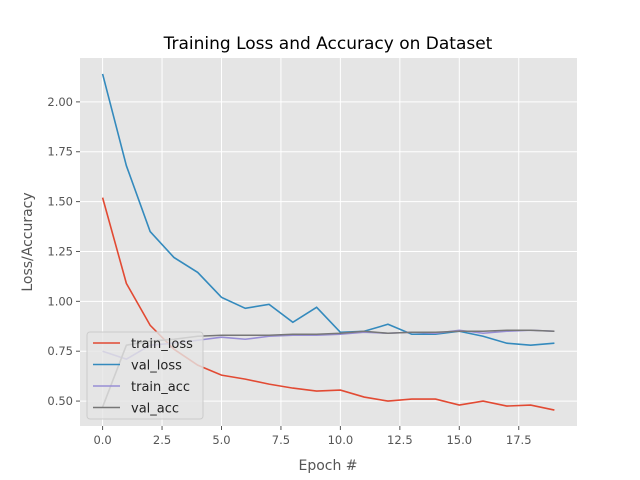  I want to click on x-tick-label: 7.5, so click(281, 440).